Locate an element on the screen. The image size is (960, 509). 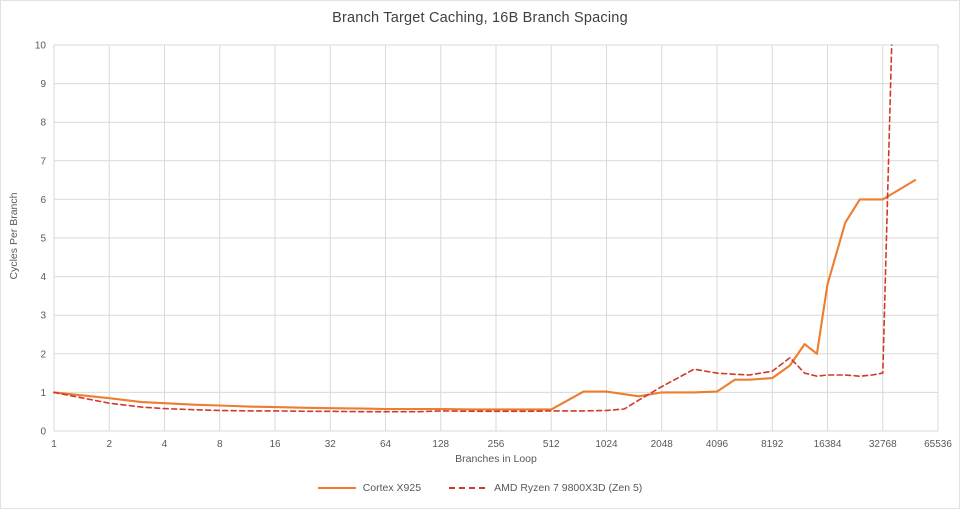
y-axis-title: Cycles Per Branch is located at coordinates (14, 236).